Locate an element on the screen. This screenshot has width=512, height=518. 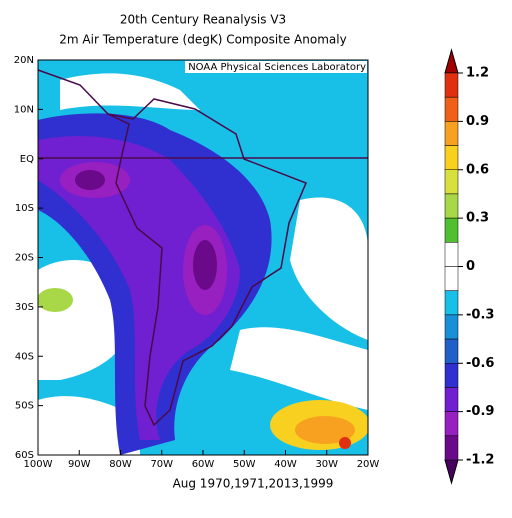
lon-label: 20W is located at coordinates (368, 464).